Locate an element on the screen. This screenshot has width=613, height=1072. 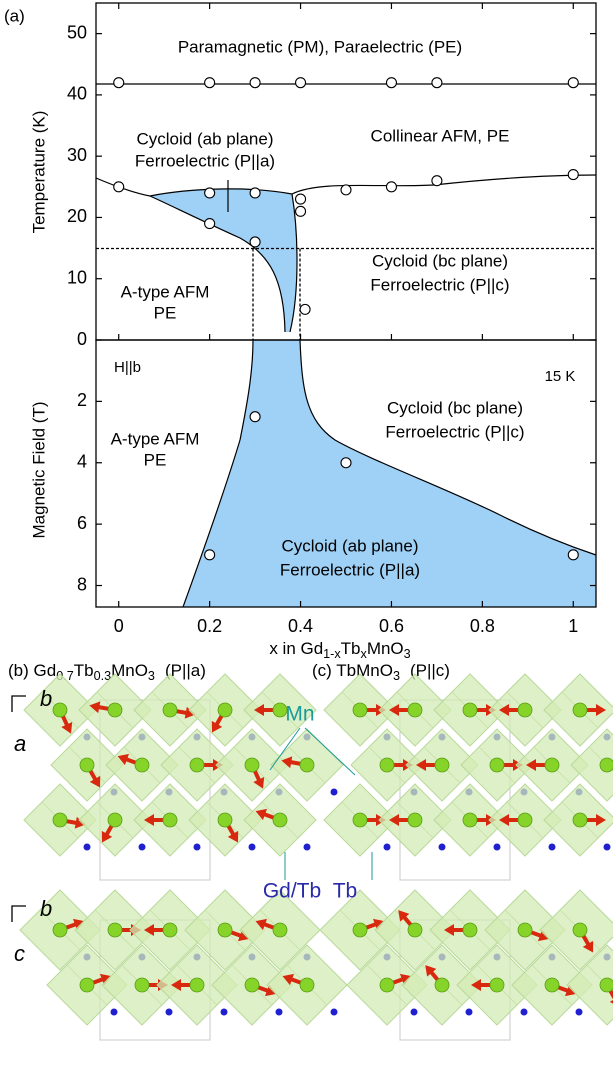
x-title: x in Gd1-xTbxMnO3 is located at coordinates (339, 650).